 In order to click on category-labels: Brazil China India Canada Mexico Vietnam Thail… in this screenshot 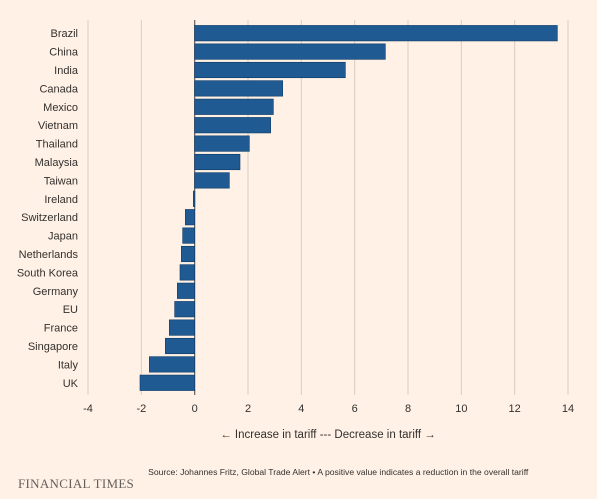, I will do `click(48, 209)`.